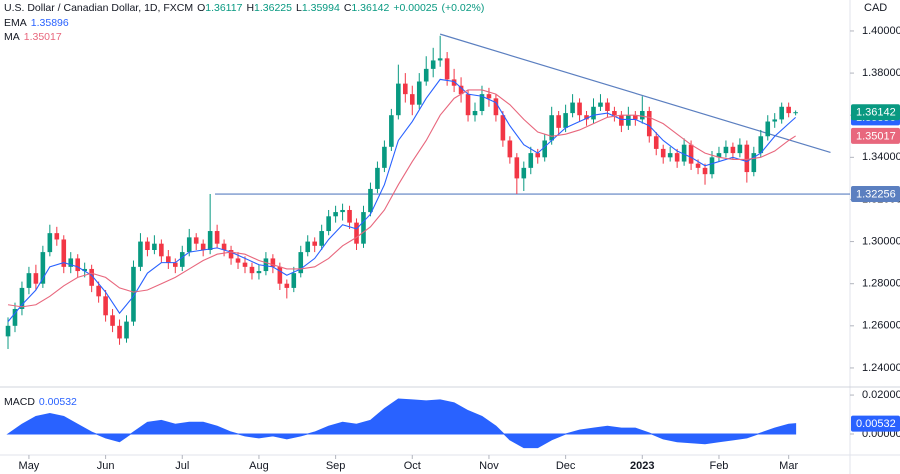 Image resolution: width=900 pixels, height=474 pixels. What do you see at coordinates (201, 8) in the screenshot?
I see `ohlc-field-name: O` at bounding box center [201, 8].